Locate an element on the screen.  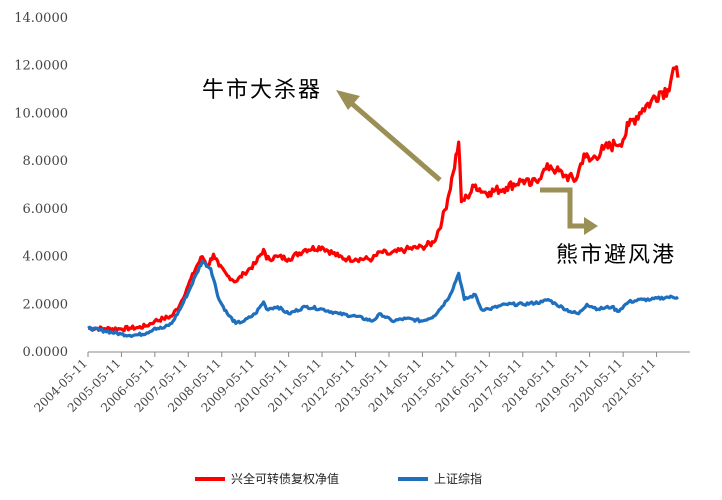
bull-arrow-head is located at coordinates (348, 100).